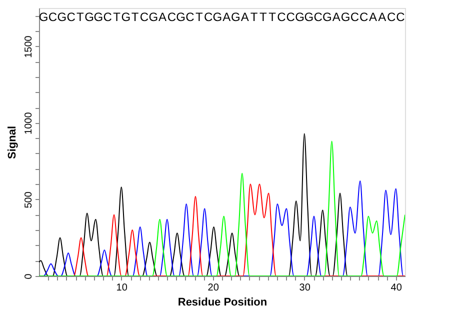  Describe the element at coordinates (305, 288) in the screenshot. I see `x-tick-label: 30` at that location.